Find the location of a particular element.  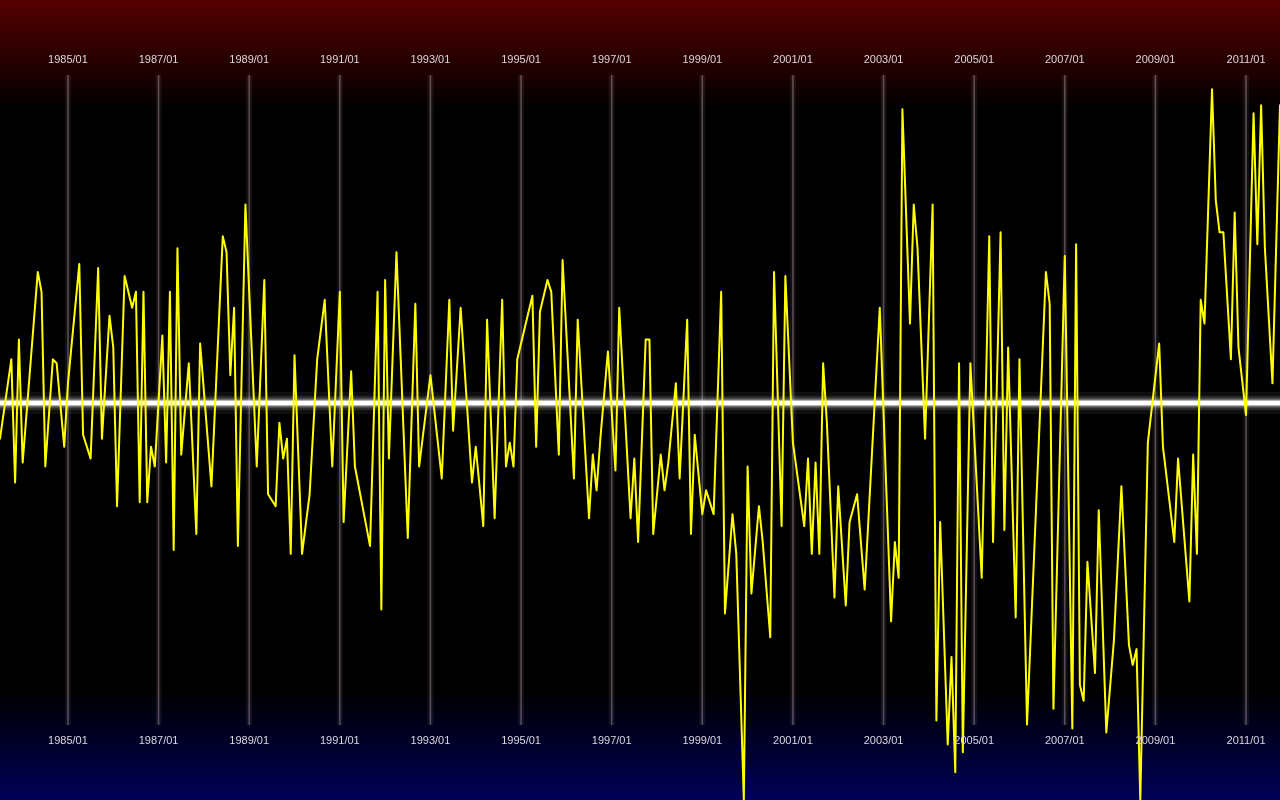

x2-tick-label: 1993/01 is located at coordinates (430, 59).